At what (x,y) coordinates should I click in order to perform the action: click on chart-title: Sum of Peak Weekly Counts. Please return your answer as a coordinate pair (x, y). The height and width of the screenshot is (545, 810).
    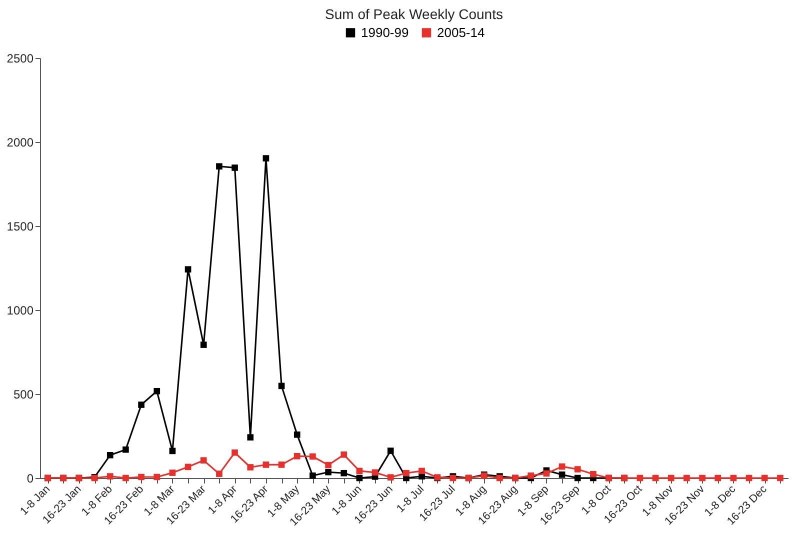
    Looking at the image, I should click on (414, 14).